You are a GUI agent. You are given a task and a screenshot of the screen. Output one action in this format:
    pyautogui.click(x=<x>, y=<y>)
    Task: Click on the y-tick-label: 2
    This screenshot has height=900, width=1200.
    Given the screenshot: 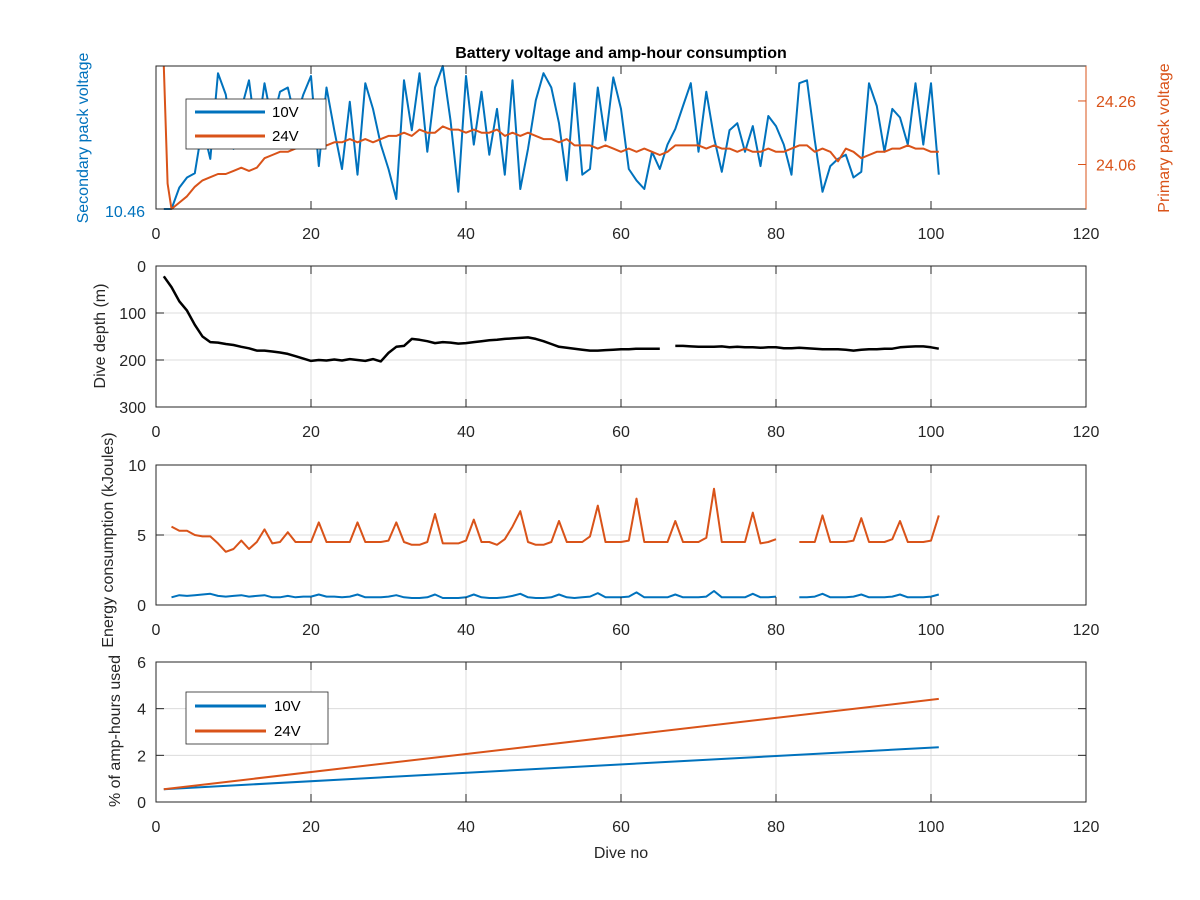 What is the action you would take?
    pyautogui.click(x=141, y=756)
    